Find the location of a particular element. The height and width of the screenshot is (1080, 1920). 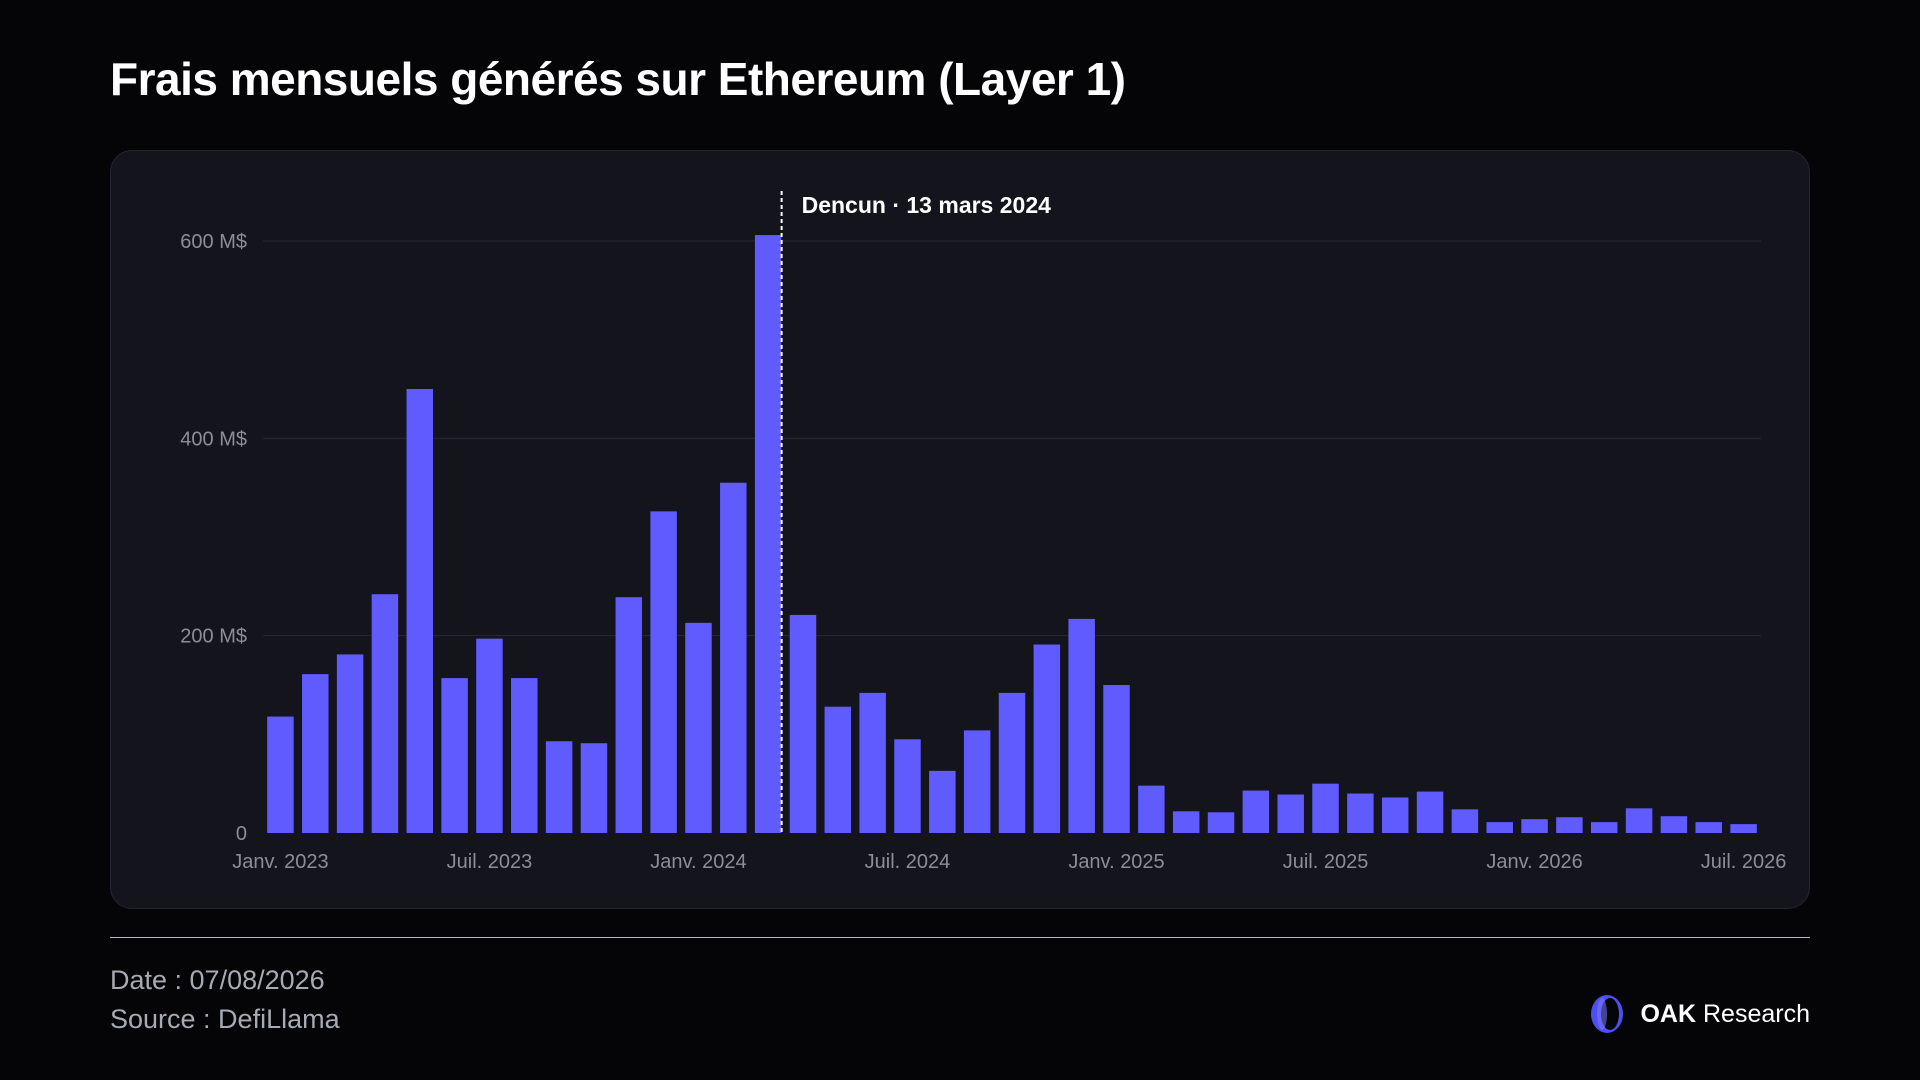

x-tick-label: Janv. 2023 is located at coordinates (280, 862).